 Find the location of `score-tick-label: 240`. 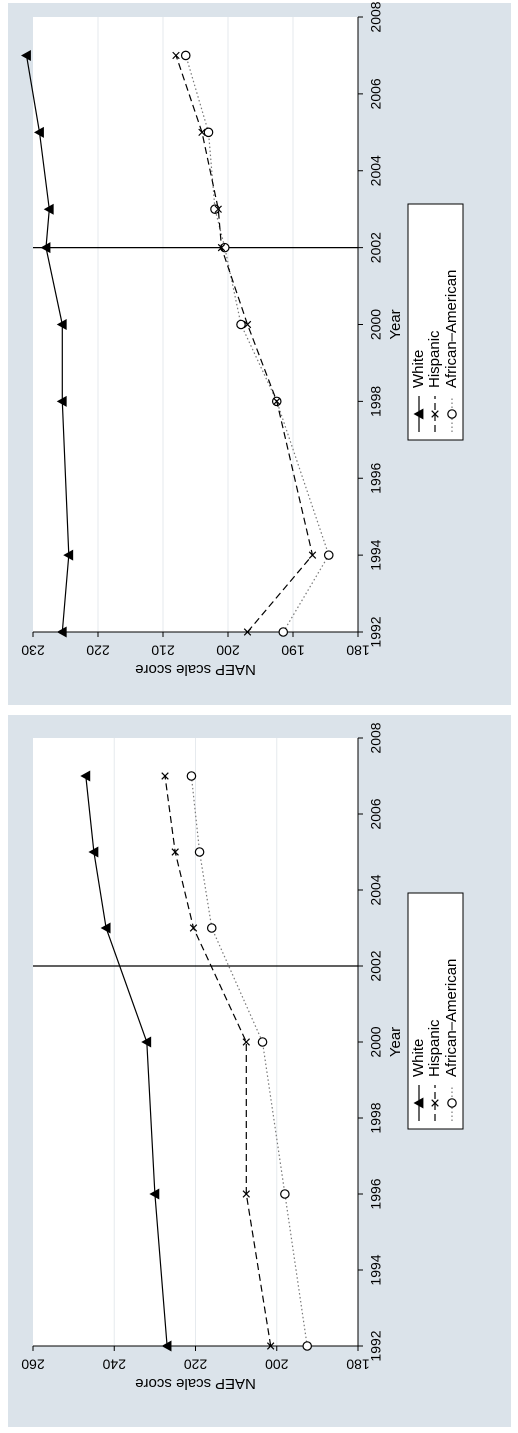

score-tick-label: 240 is located at coordinates (114, 1364).